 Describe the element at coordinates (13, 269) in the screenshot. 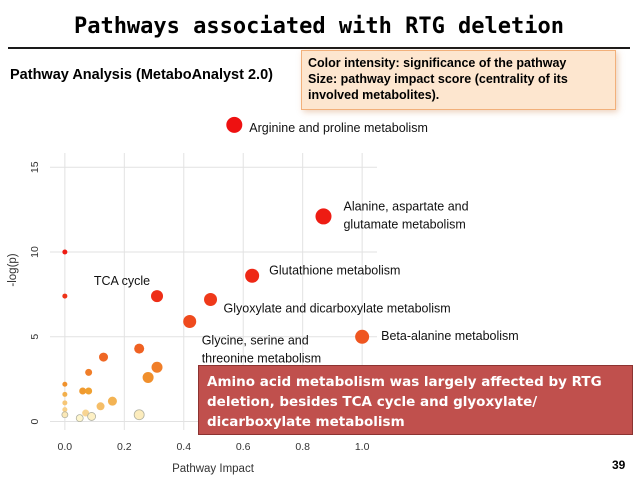

I see `y-axis-label: -log(p)` at that location.